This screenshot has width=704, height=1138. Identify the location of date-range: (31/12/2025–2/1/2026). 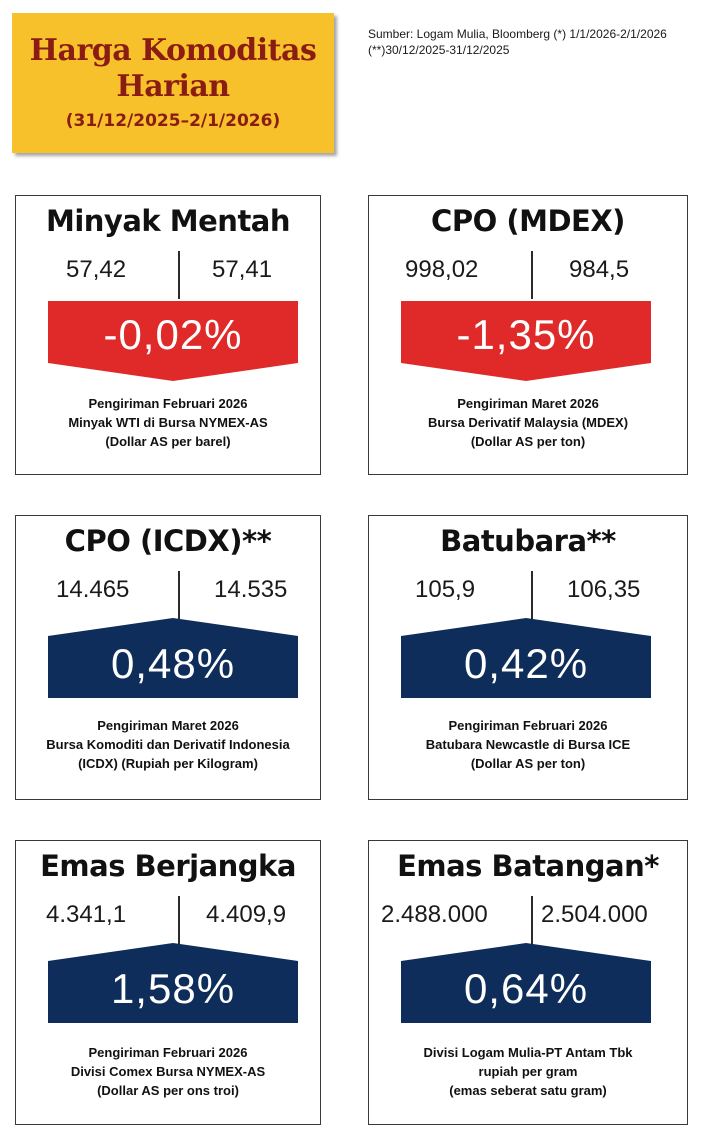
(173, 121).